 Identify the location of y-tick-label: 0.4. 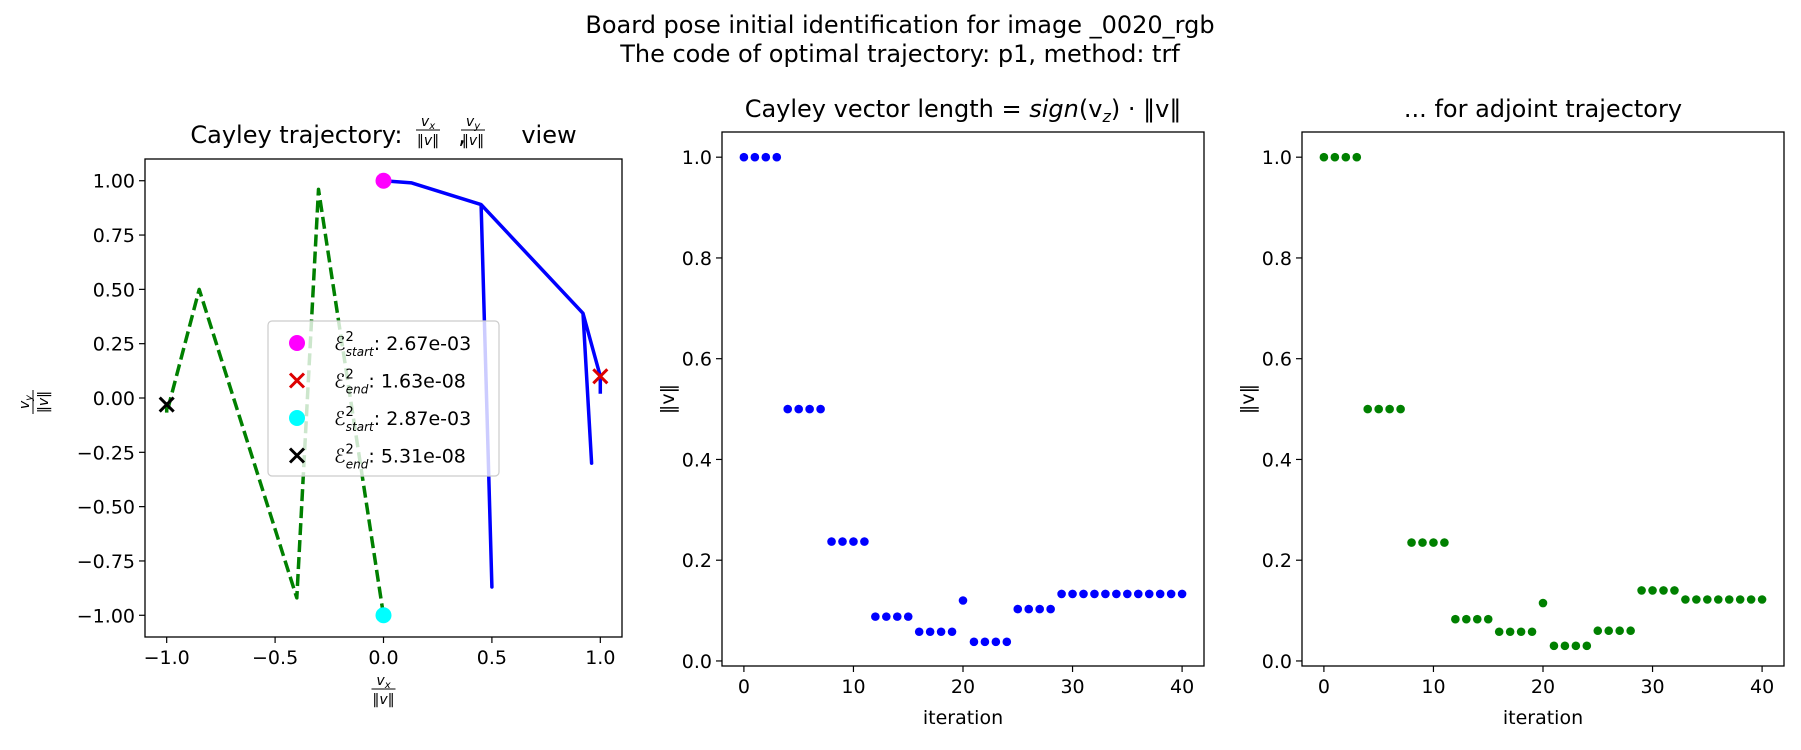
(697, 460).